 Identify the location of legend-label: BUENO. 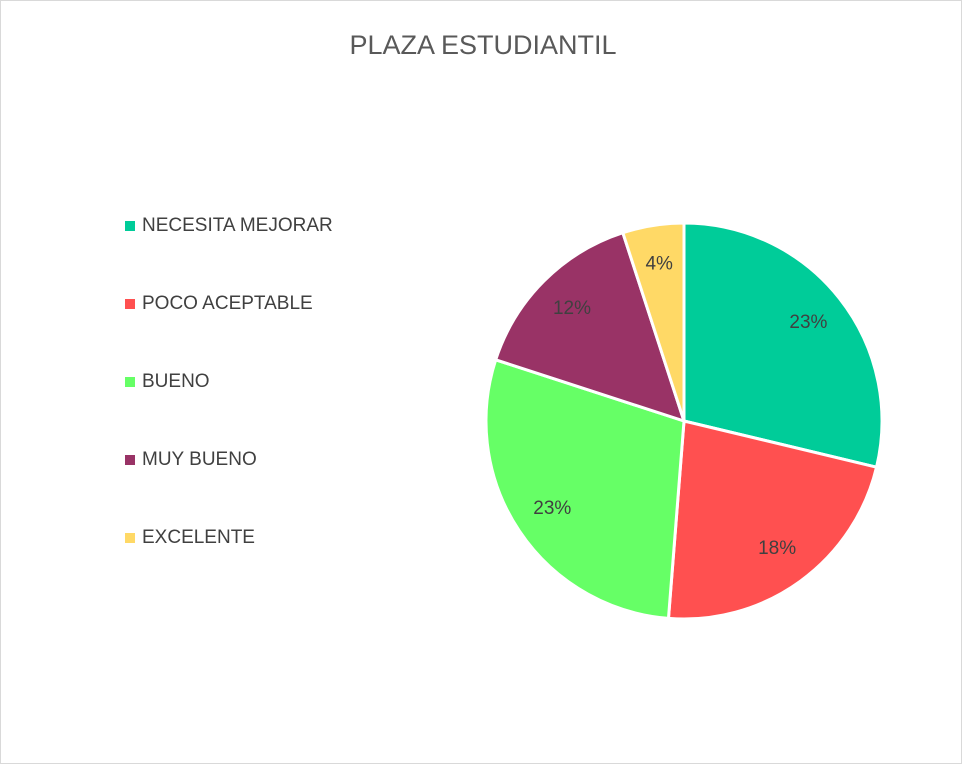
(176, 381).